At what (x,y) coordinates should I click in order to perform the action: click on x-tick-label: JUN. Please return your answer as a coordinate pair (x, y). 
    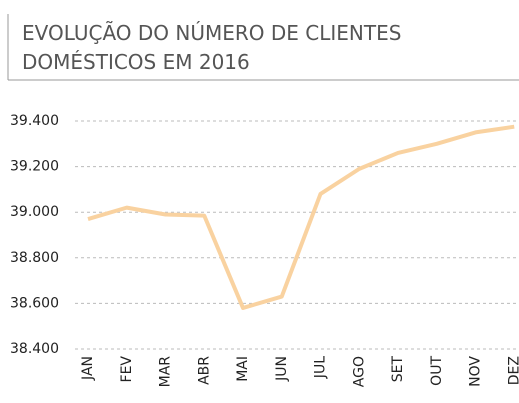
    Looking at the image, I should click on (282, 369).